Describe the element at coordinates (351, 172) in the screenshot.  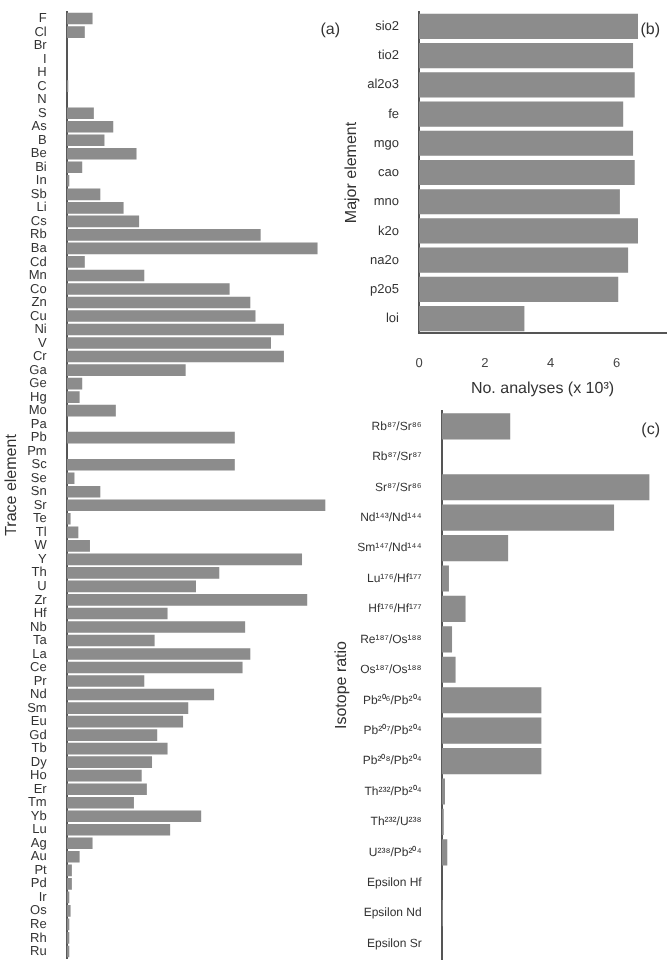
I see `y-axis-title: Major element` at that location.